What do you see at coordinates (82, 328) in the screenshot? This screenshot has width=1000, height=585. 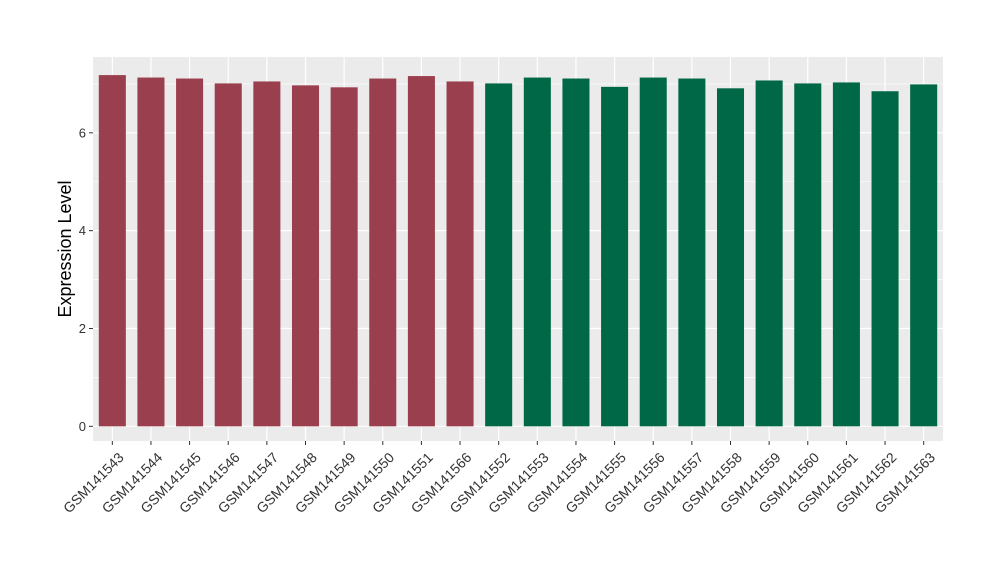 I see `y-tick-label: 2` at bounding box center [82, 328].